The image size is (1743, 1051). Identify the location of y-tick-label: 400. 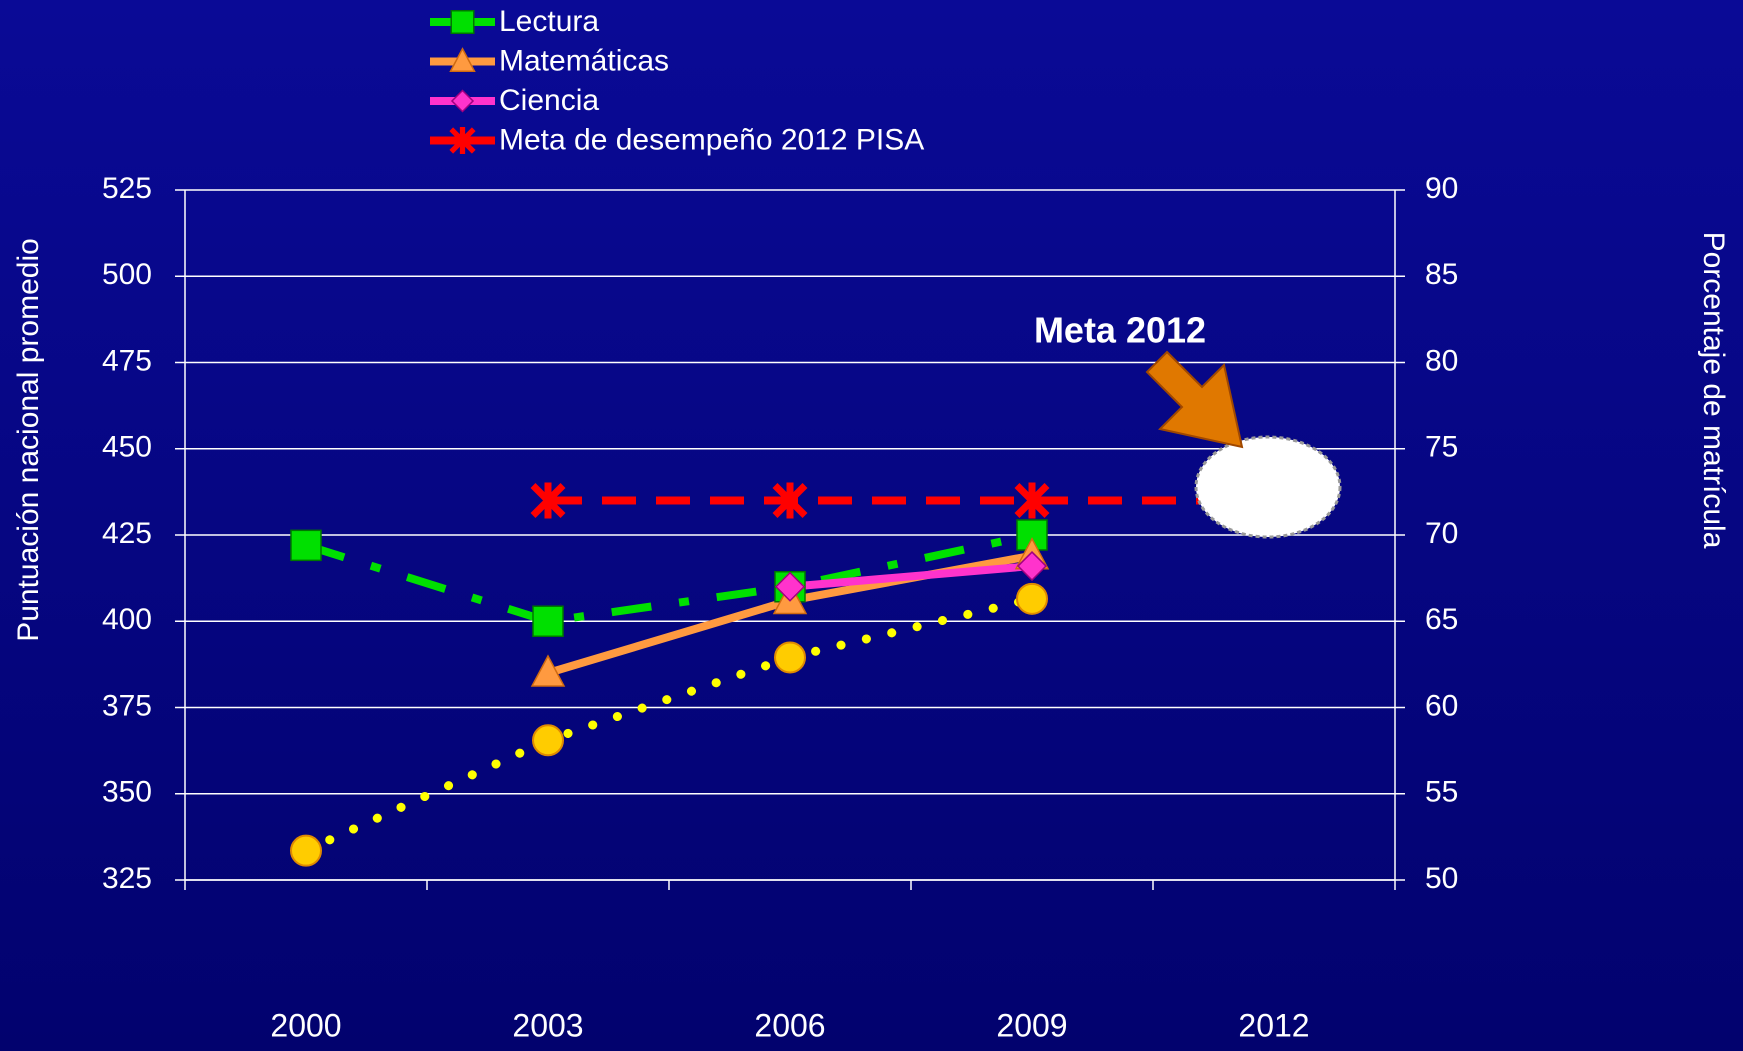
(127, 619).